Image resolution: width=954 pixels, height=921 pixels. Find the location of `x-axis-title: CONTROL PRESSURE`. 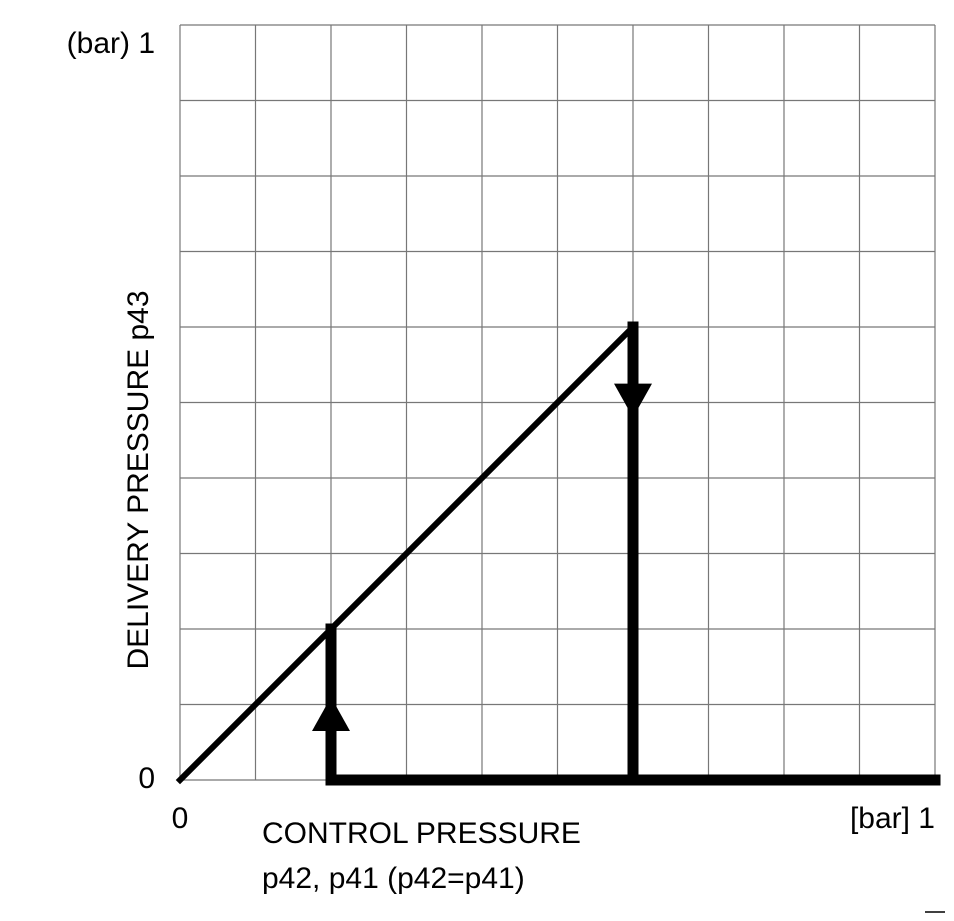

x-axis-title: CONTROL PRESSURE is located at coordinates (421, 833).